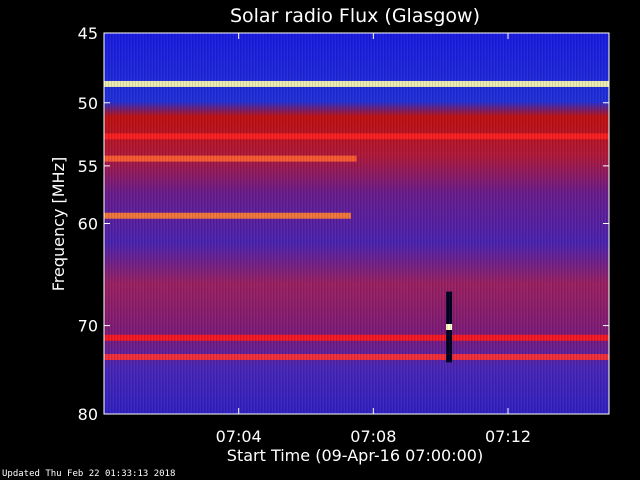 The height and width of the screenshot is (480, 640). What do you see at coordinates (88, 414) in the screenshot?
I see `y-tick-label-5: 80` at bounding box center [88, 414].